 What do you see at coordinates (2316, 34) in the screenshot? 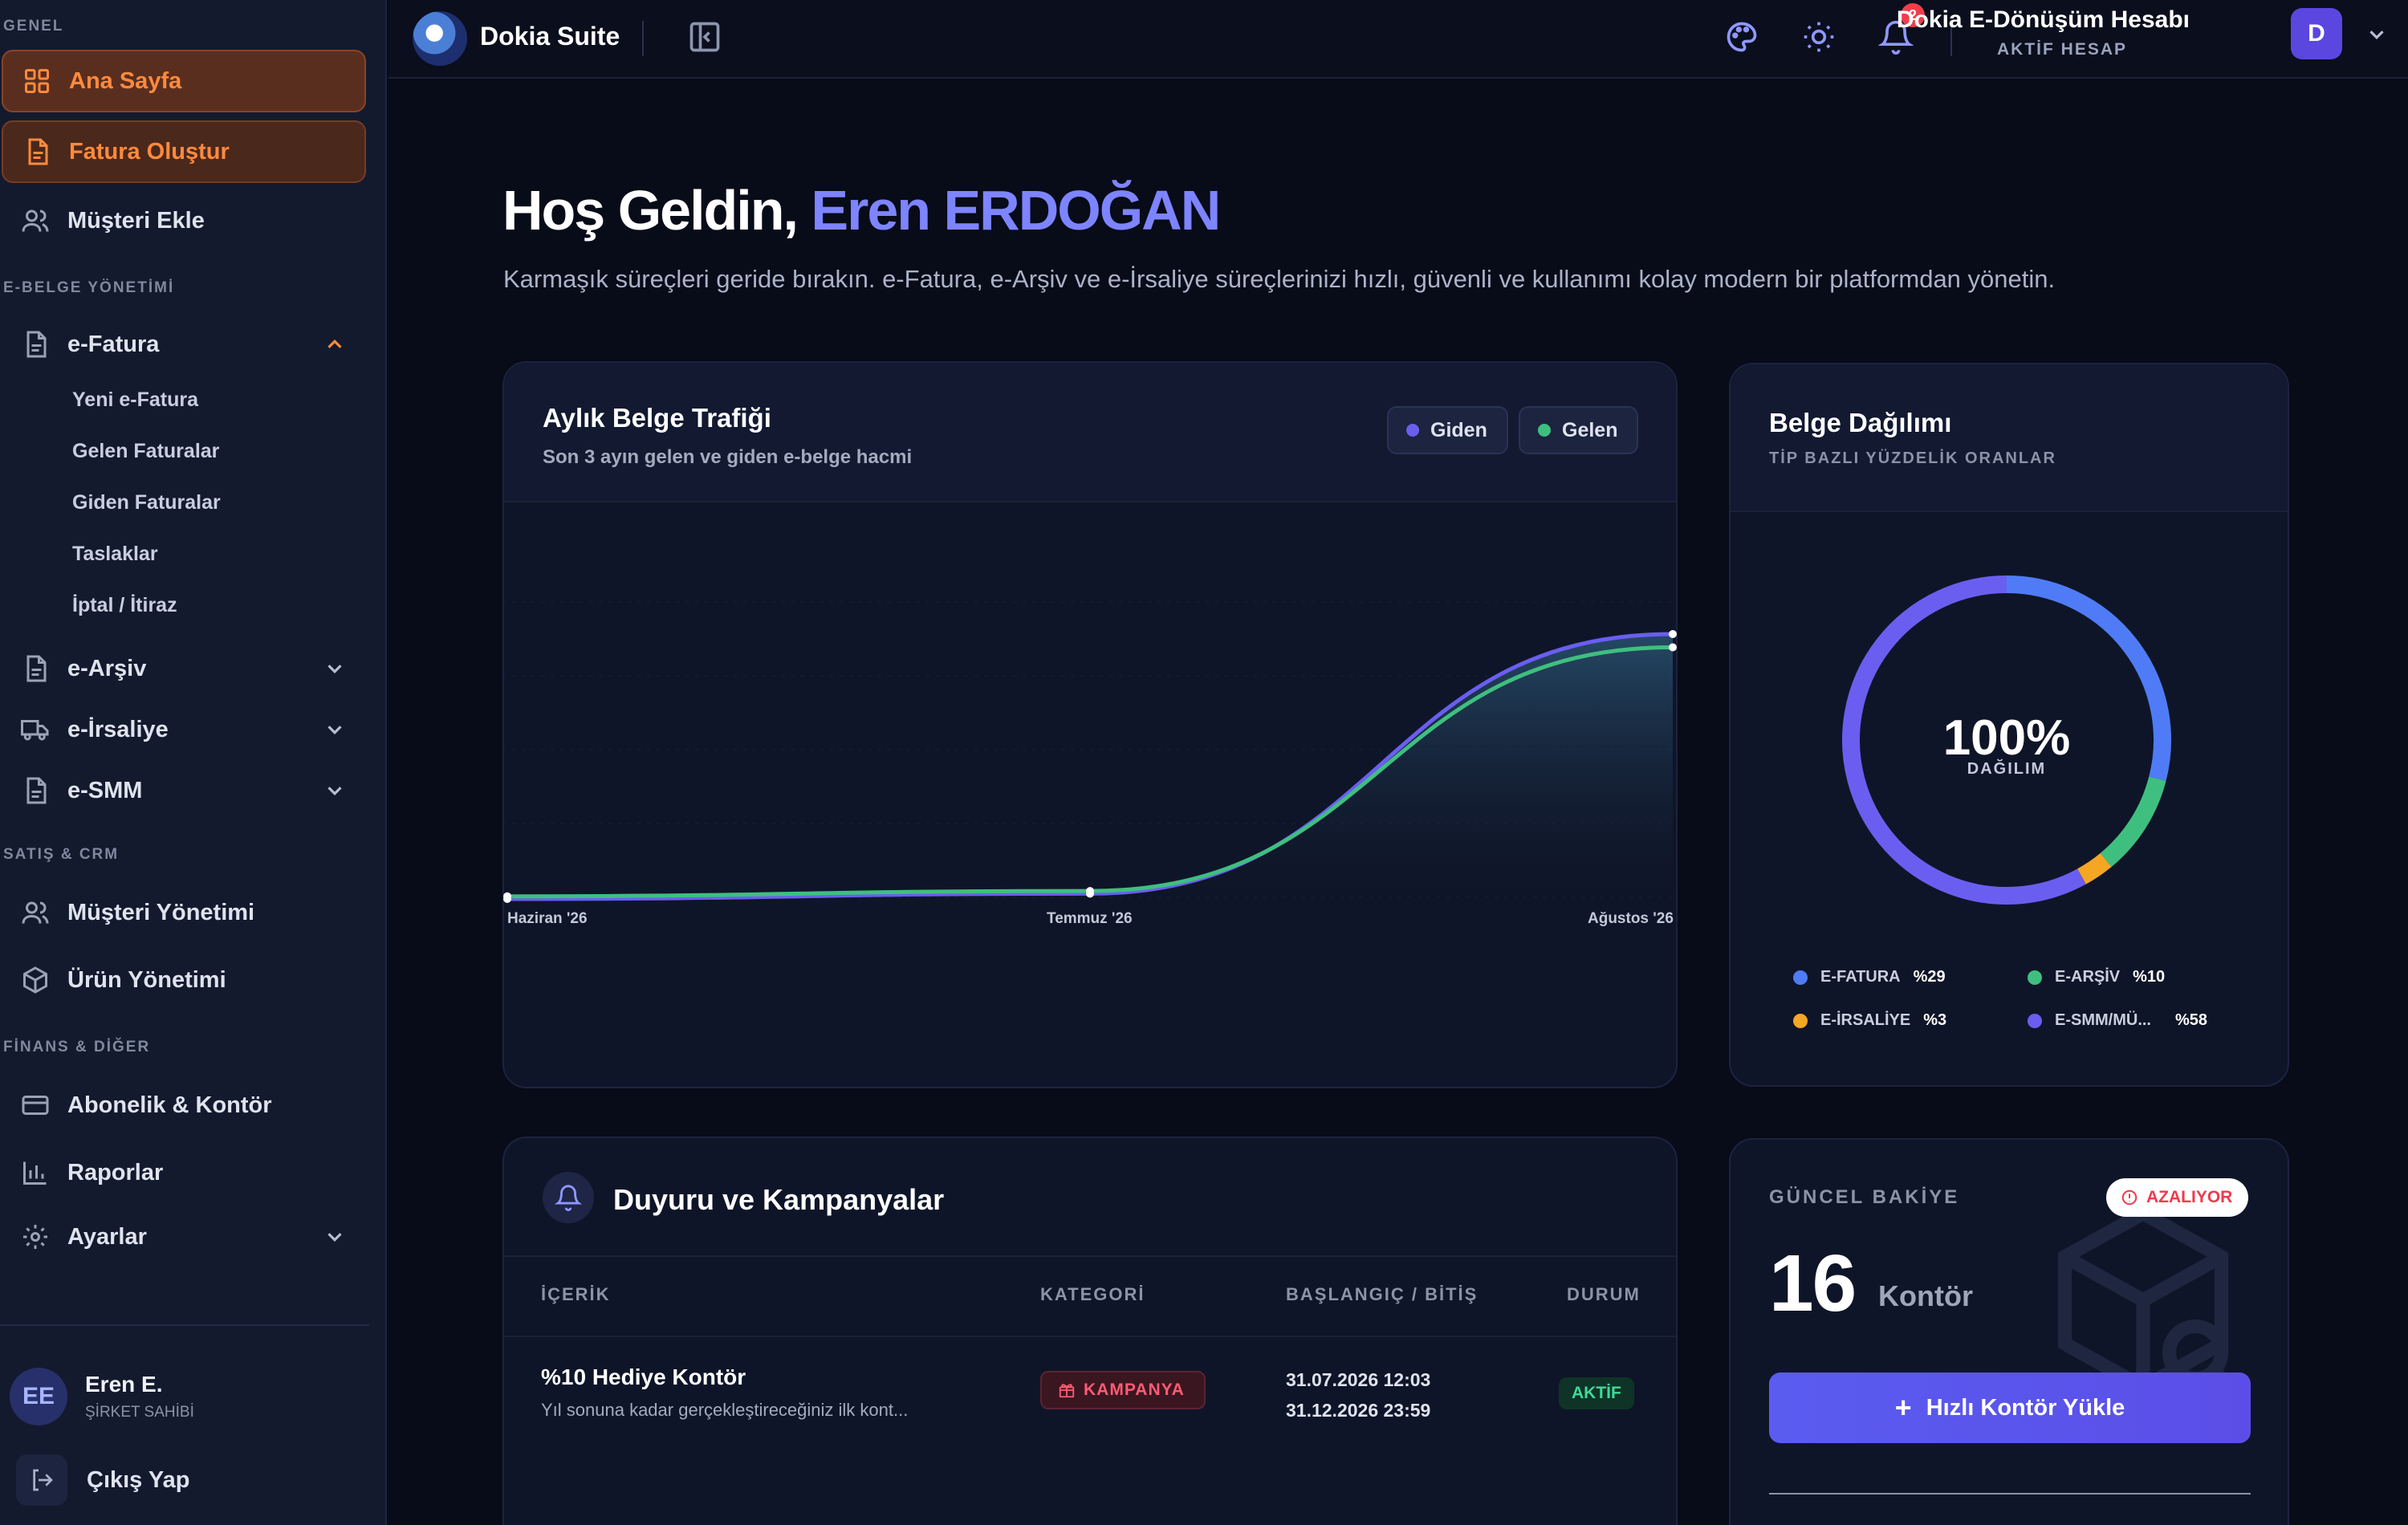
I see `account-avatar: D` at bounding box center [2316, 34].